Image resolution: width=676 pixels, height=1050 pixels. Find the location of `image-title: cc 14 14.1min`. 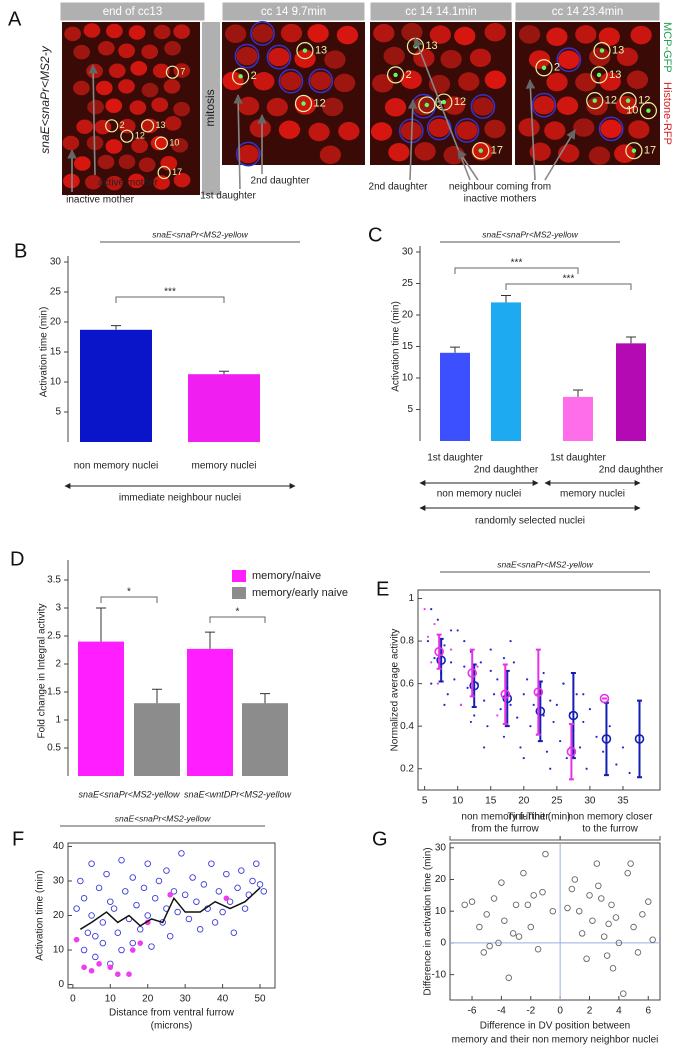

image-title: cc 14 14.1min is located at coordinates (441, 12).